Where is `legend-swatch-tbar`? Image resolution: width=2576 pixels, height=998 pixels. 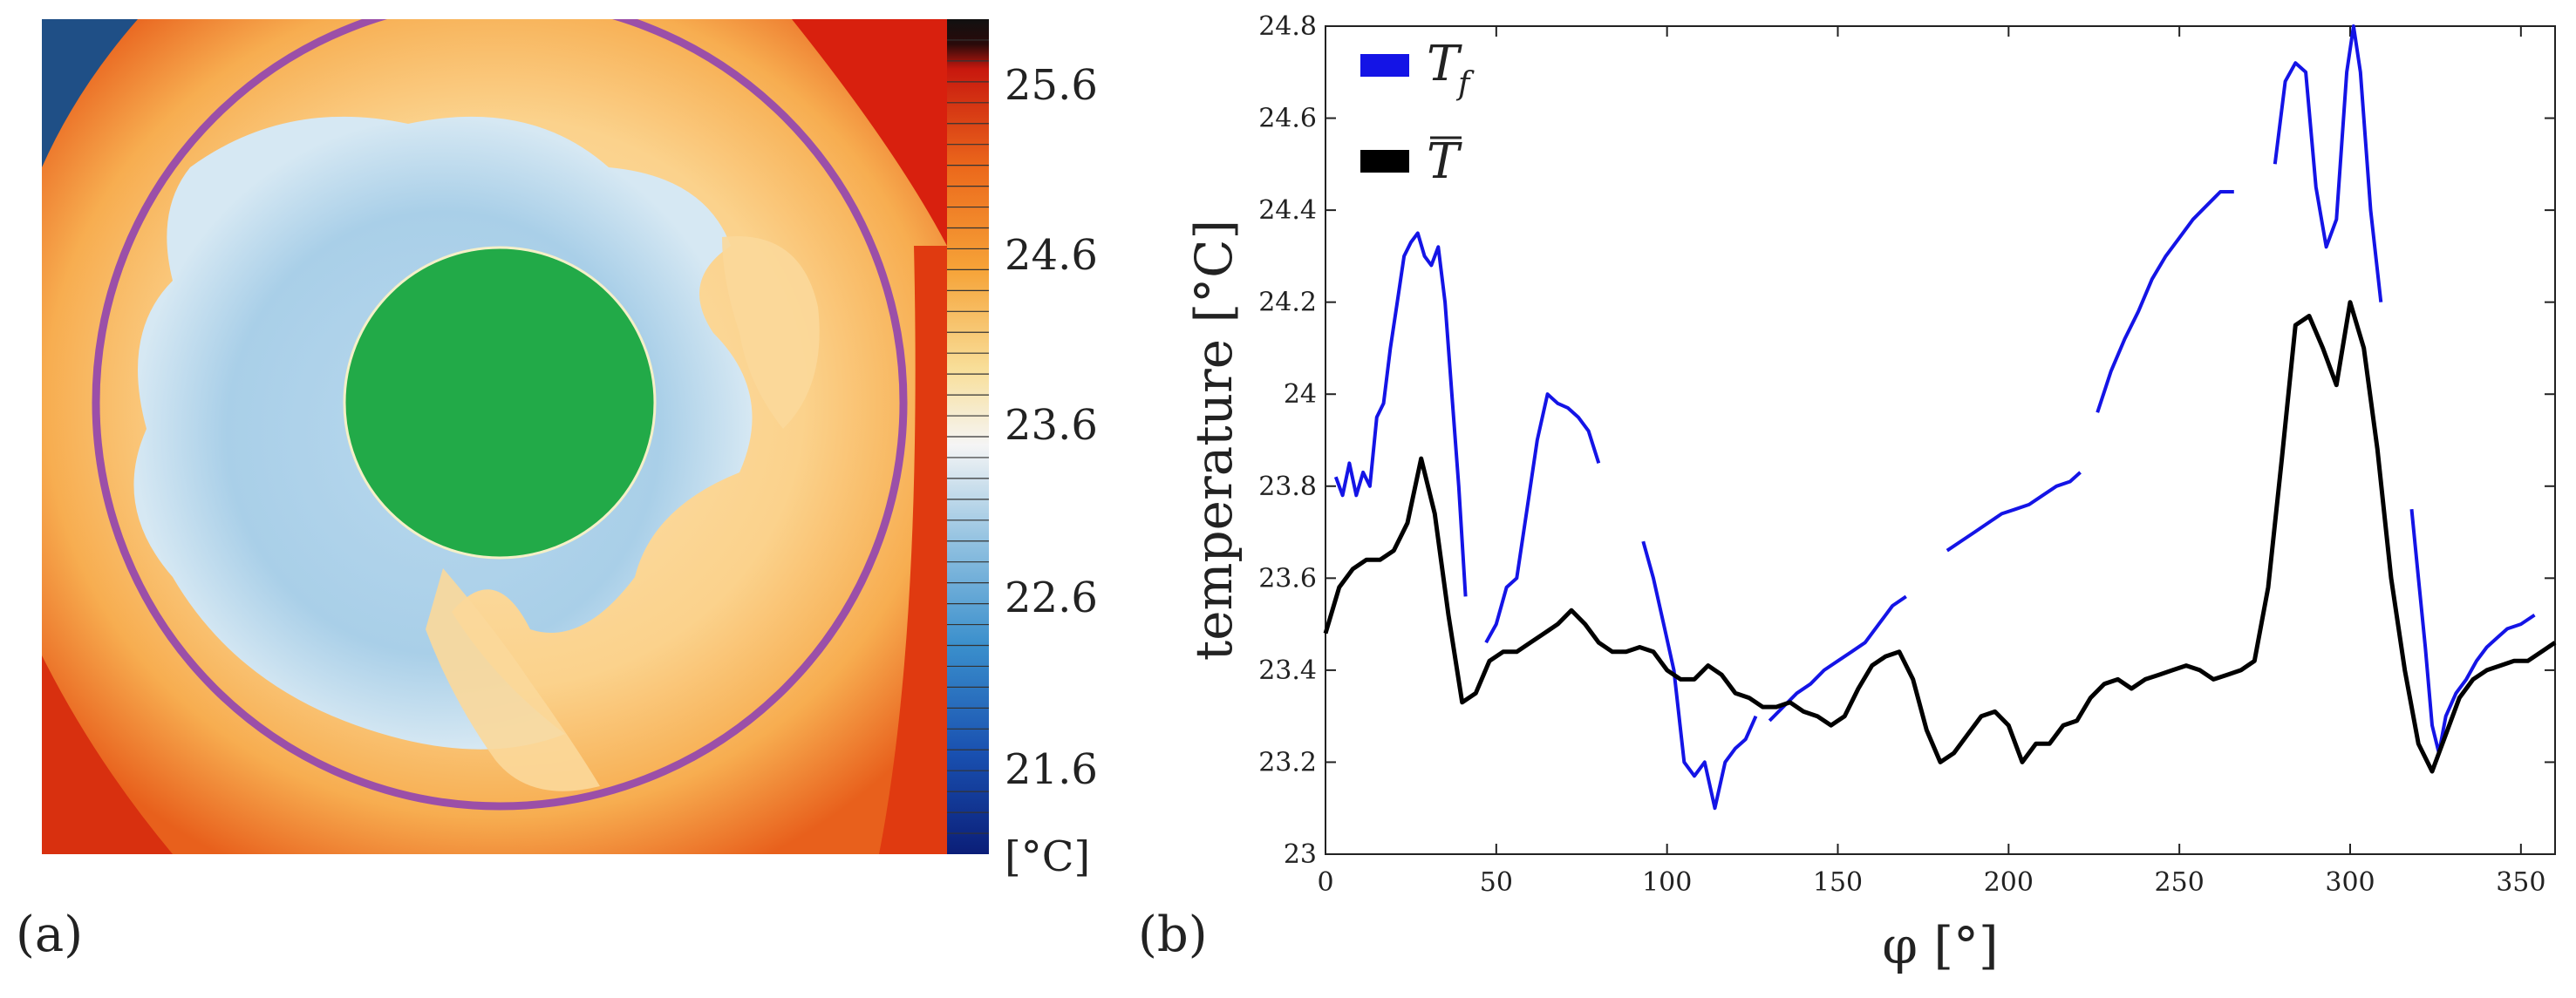
legend-swatch-tbar is located at coordinates (1385, 162).